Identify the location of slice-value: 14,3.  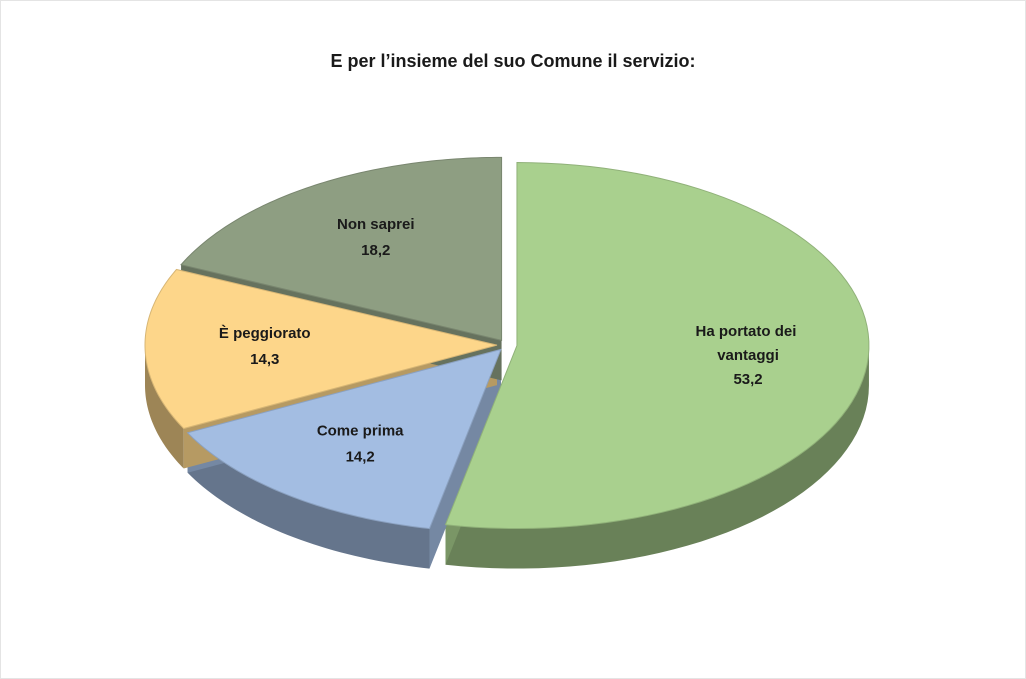
(264, 359).